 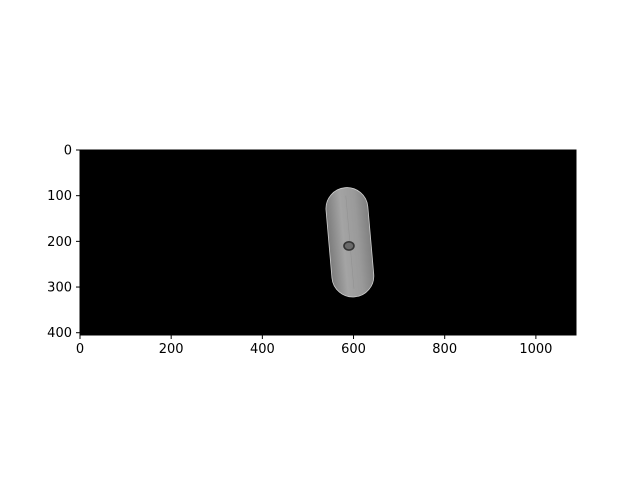 What do you see at coordinates (535, 349) in the screenshot?
I see `x-tick-label: 1000` at bounding box center [535, 349].